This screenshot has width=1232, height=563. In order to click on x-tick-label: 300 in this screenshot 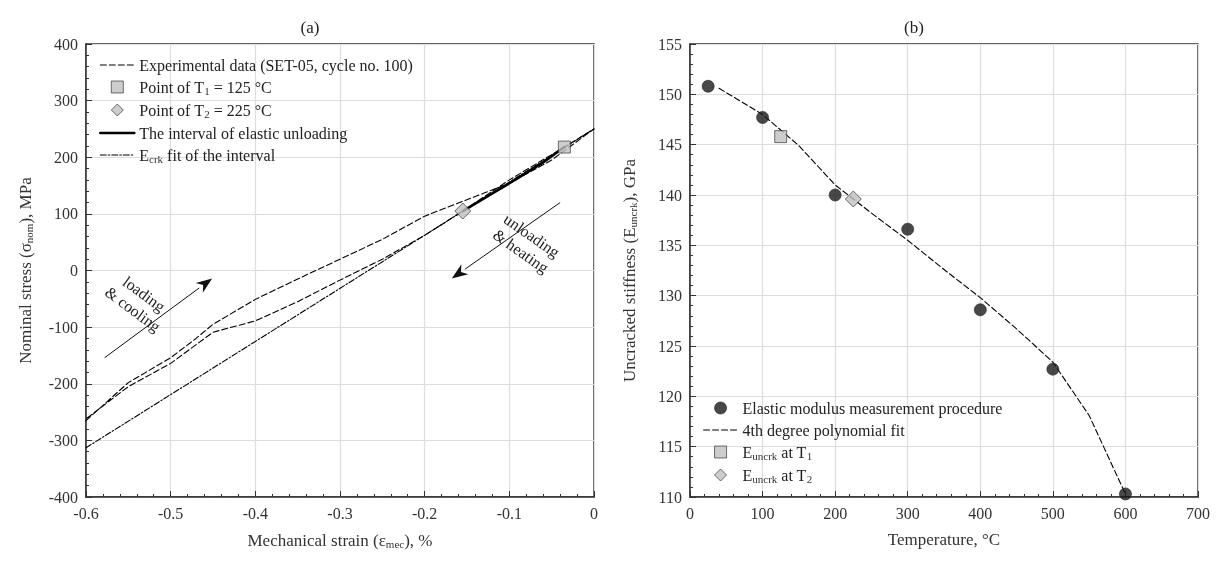, I will do `click(907, 513)`.